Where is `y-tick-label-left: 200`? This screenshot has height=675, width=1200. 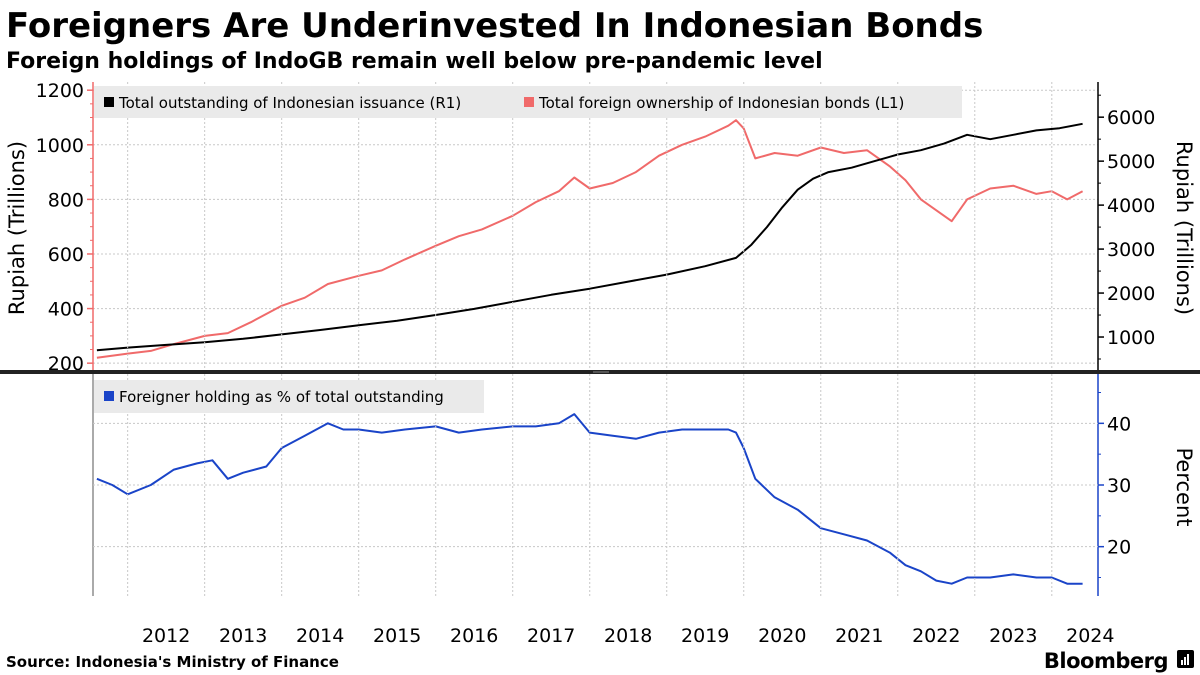
y-tick-label-left: 200 is located at coordinates (66, 364).